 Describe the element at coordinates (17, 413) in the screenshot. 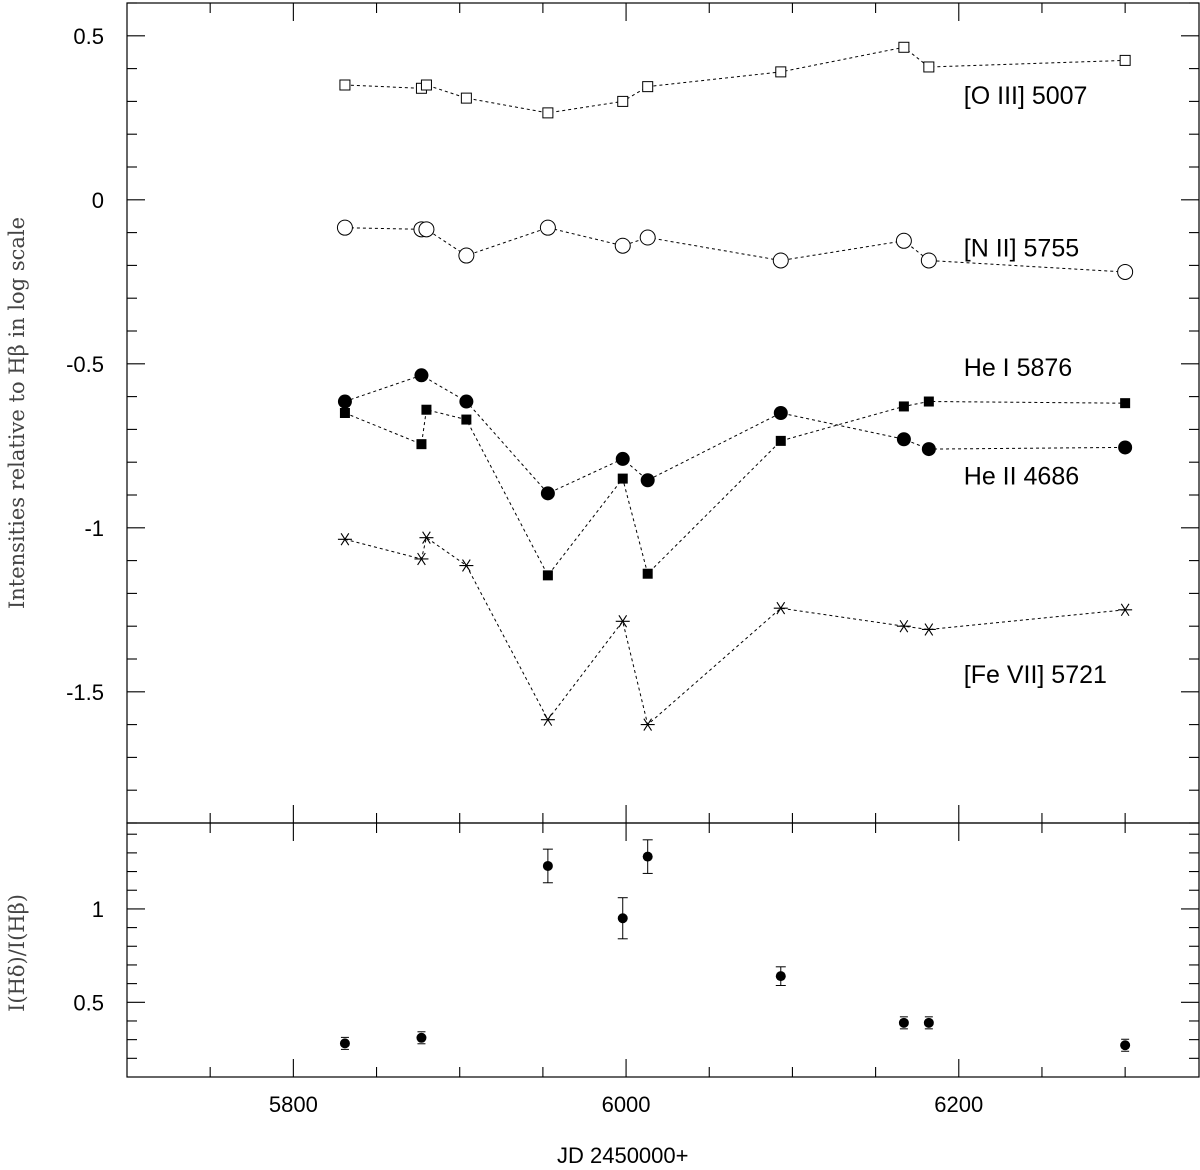

I see `top-y-axis-title: Intensities relative to Hβ in log scale` at that location.